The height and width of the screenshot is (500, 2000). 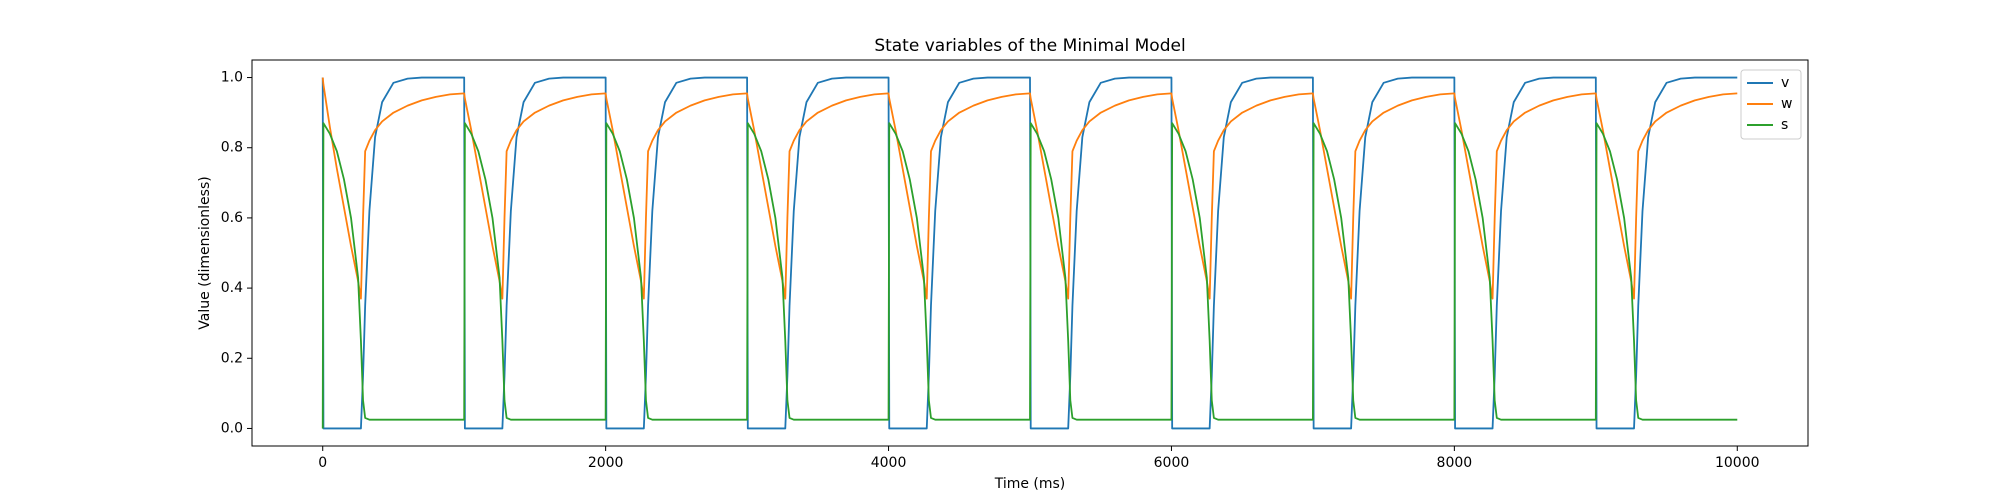 I want to click on x-axis-label: Time (ms), so click(x=1030, y=484).